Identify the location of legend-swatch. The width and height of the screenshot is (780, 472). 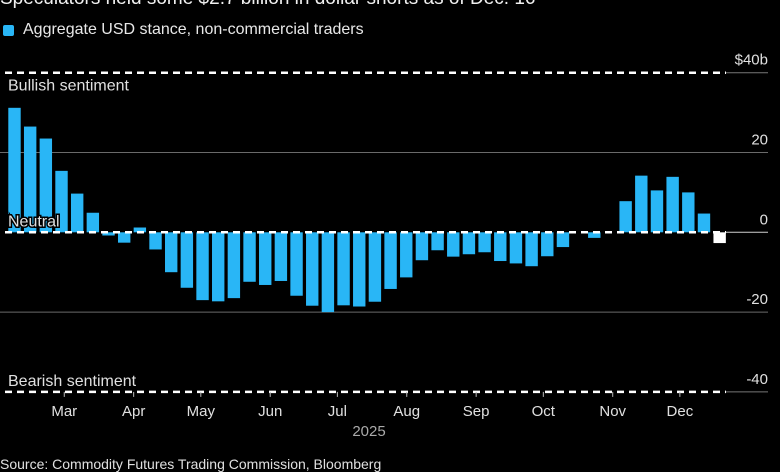
(8, 30).